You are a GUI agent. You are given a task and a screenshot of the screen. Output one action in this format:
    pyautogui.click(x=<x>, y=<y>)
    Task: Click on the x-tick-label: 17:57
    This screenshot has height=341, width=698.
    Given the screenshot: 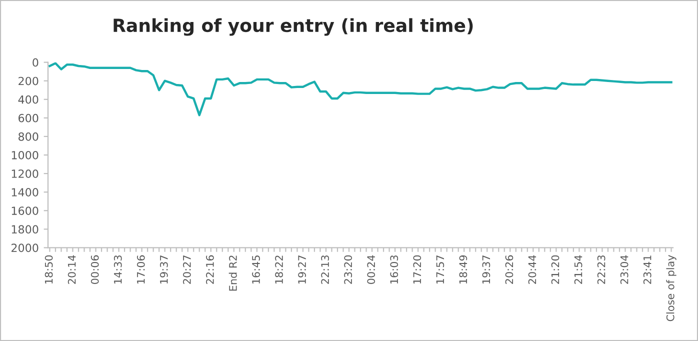 What is the action you would take?
    pyautogui.click(x=440, y=270)
    